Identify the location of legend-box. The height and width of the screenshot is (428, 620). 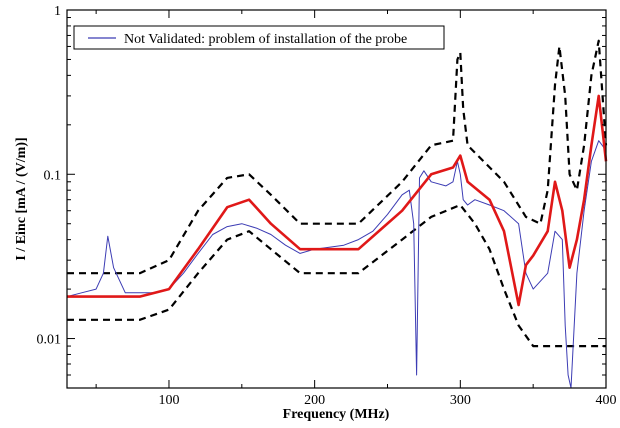
(259, 37).